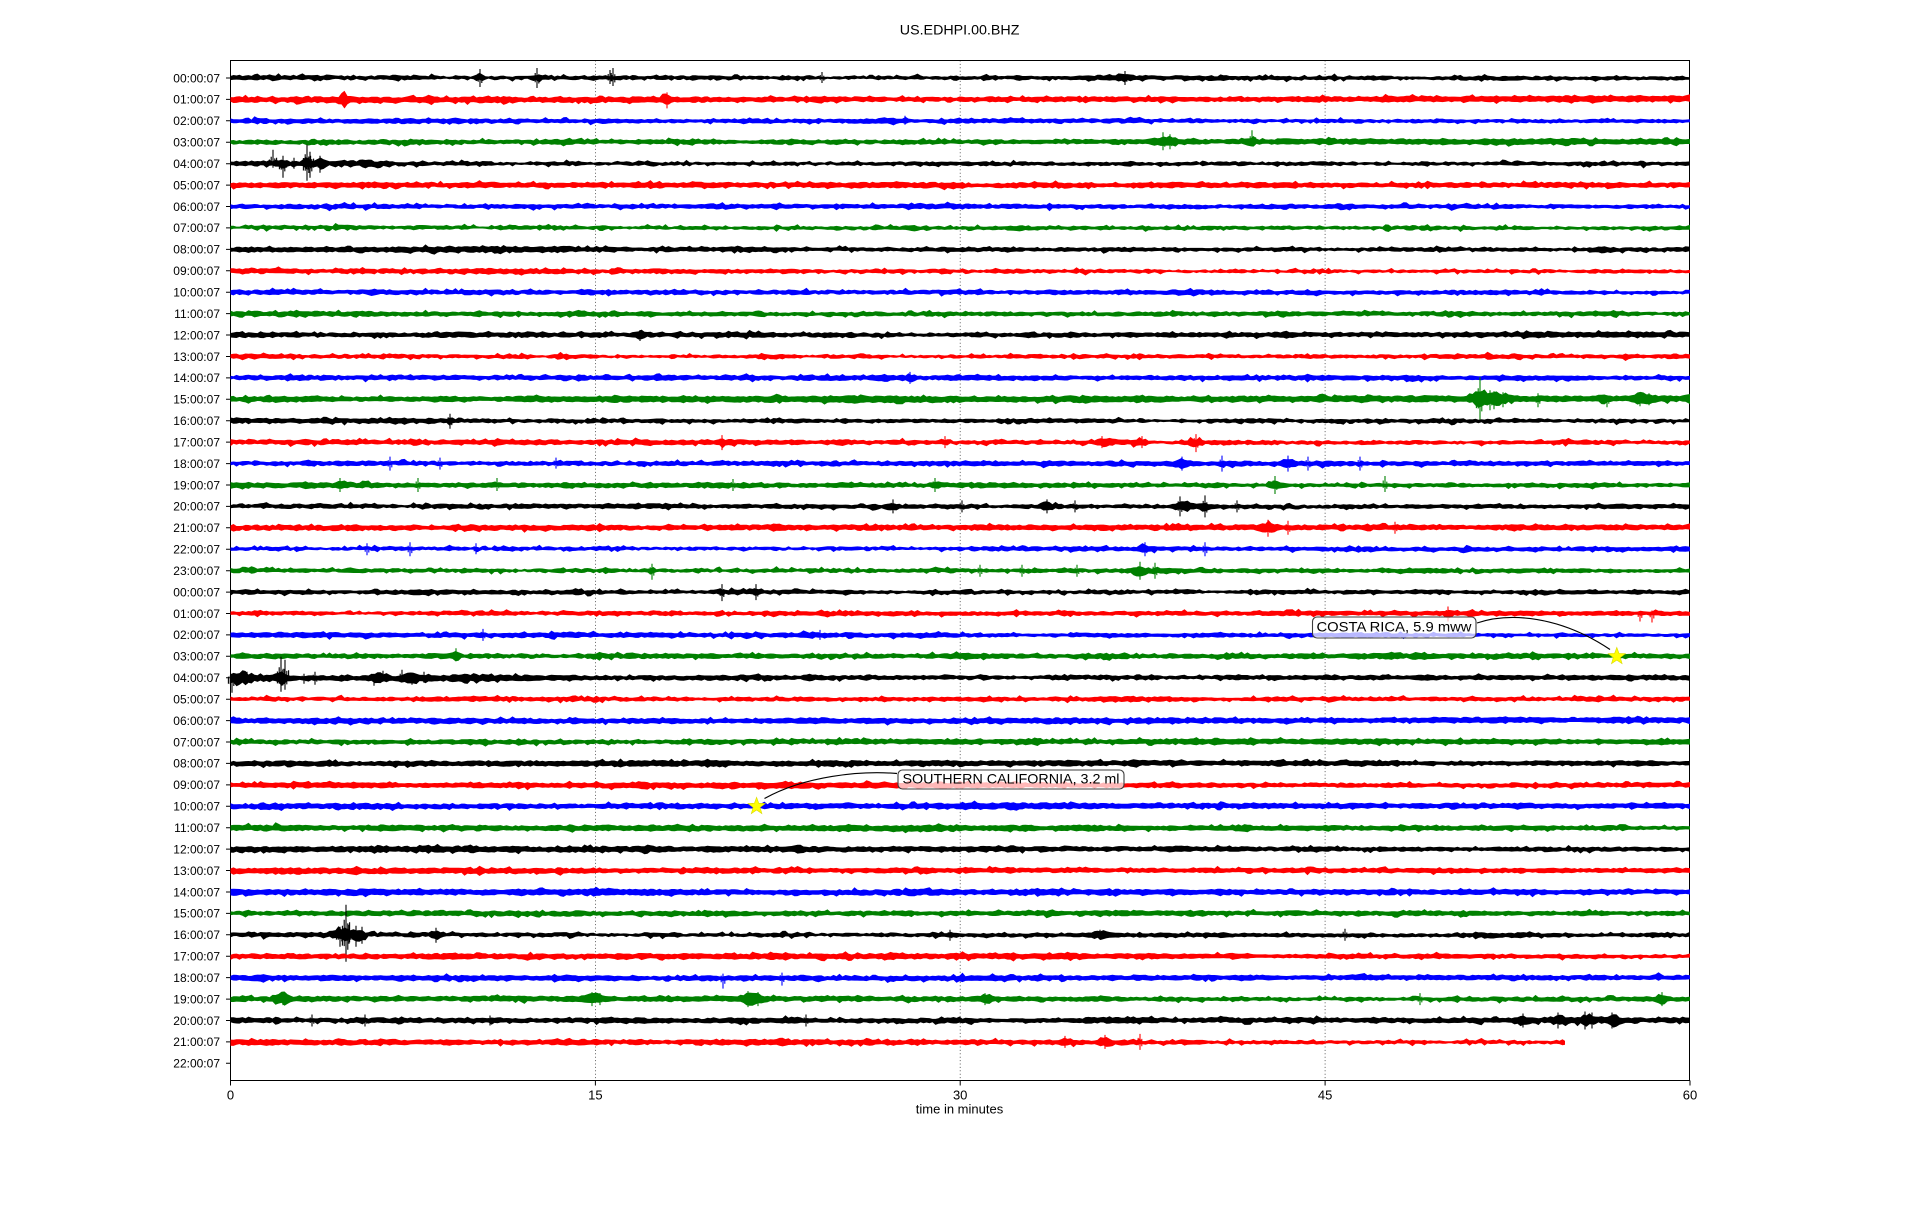  I want to click on svg-text: 60, so click(1690, 1094).